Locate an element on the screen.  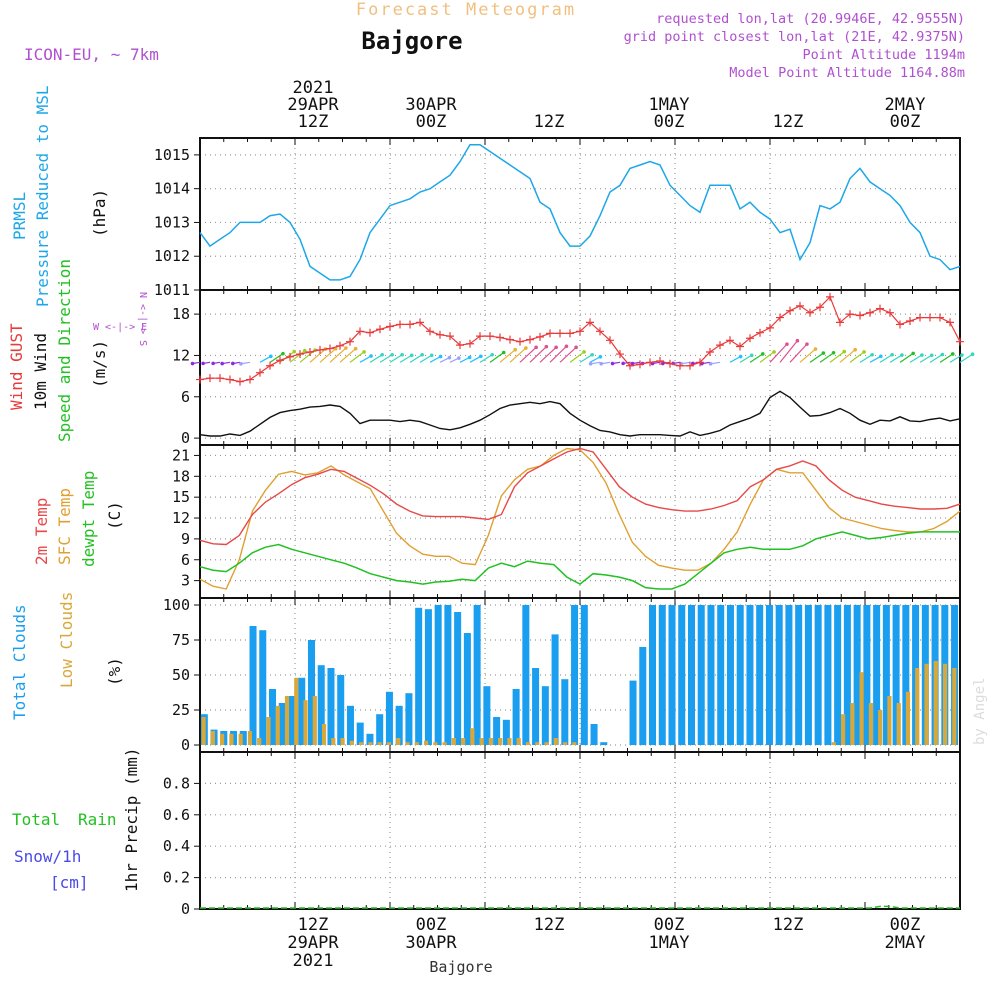
panel-wind: 0 6 12 18 is located at coordinates (573, 368).